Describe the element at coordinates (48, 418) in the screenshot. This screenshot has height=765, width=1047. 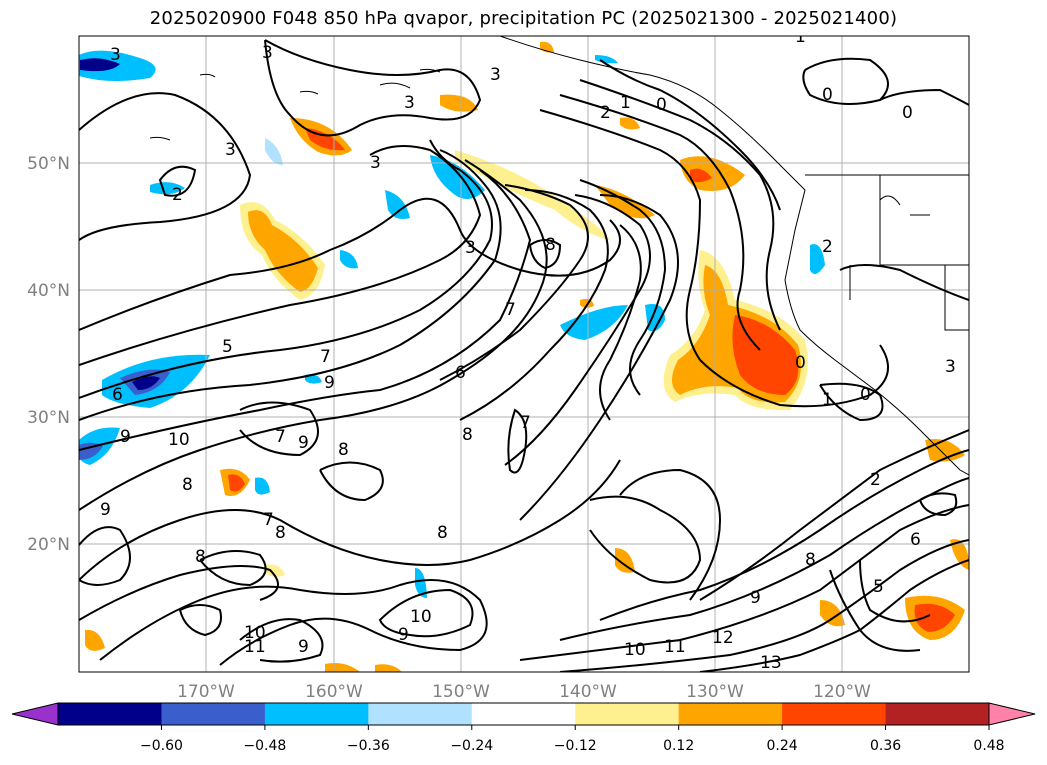
I see `lat-label: 30°N` at that location.